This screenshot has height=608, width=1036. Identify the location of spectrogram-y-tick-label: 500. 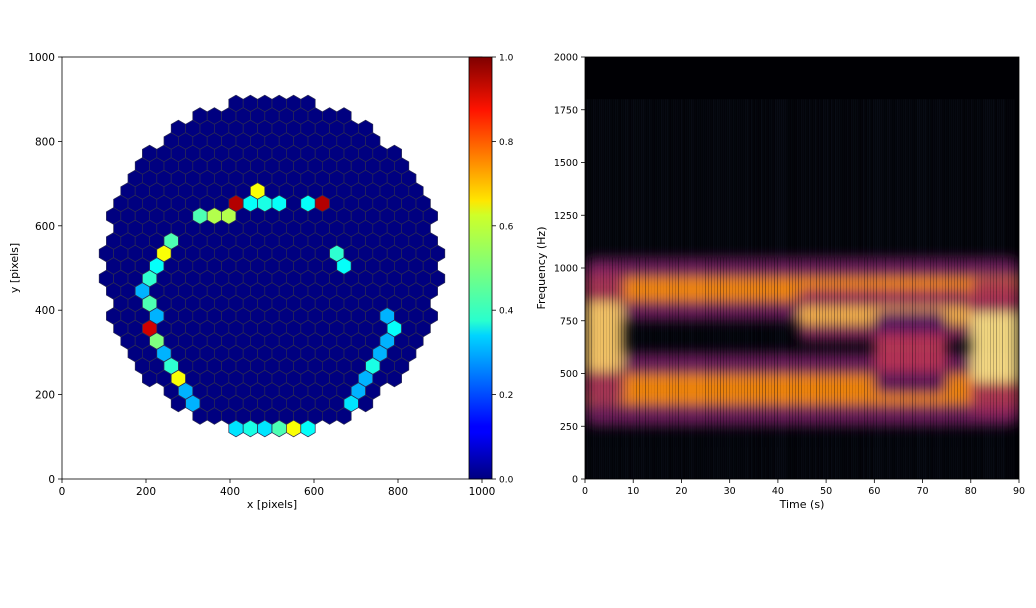
(569, 374).